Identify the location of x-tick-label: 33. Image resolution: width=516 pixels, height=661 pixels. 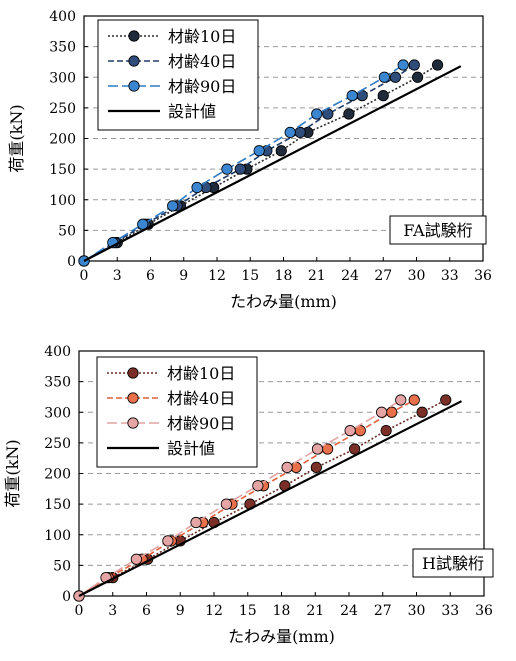
(450, 611).